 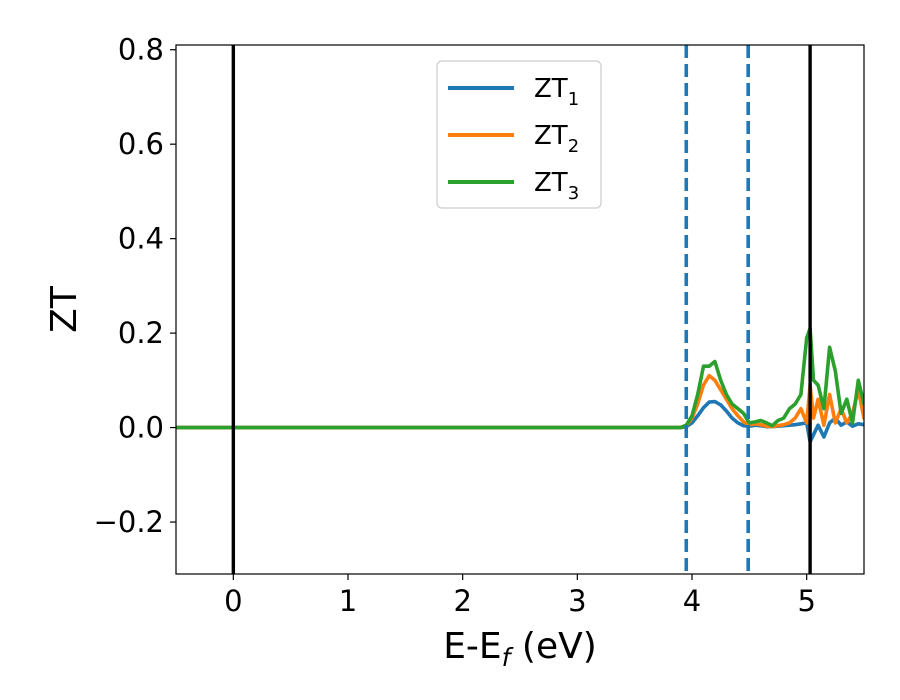 What do you see at coordinates (692, 601) in the screenshot?
I see `x-tick-label: 4` at bounding box center [692, 601].